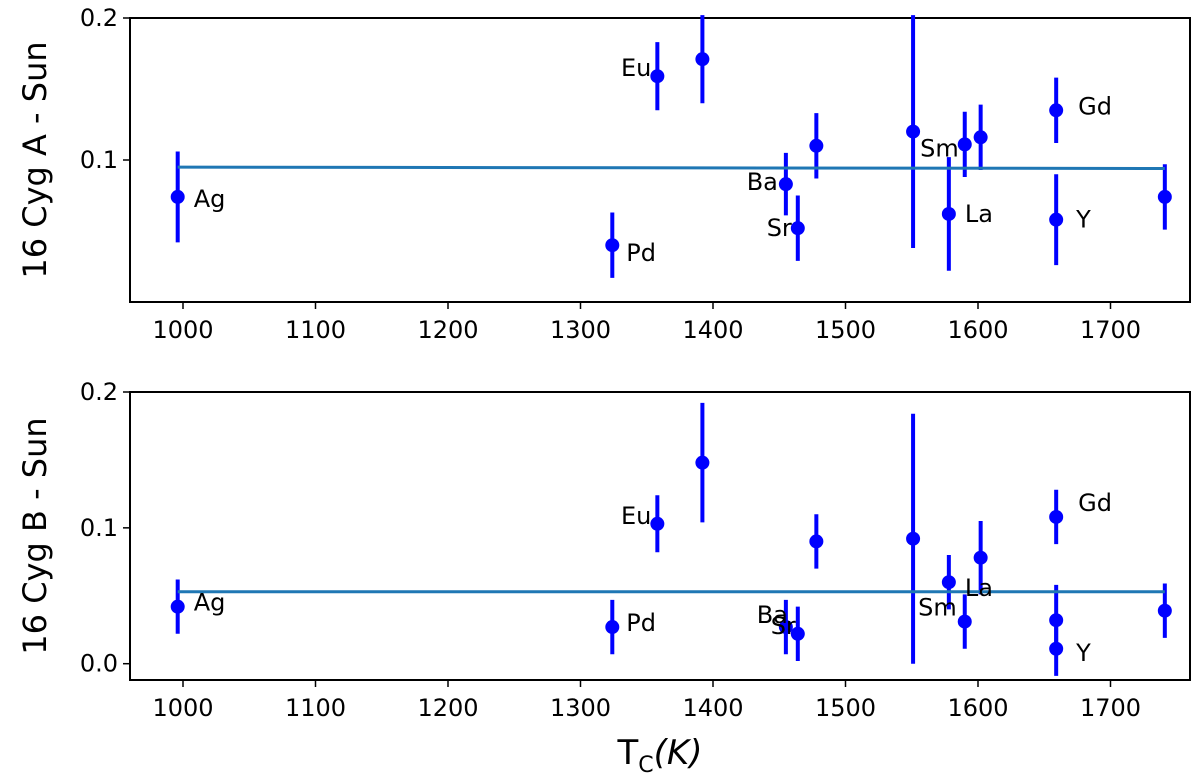 This screenshot has height=779, width=1200. What do you see at coordinates (35, 159) in the screenshot?
I see `y-axis-label: 16 Cyg A - Sun` at bounding box center [35, 159].